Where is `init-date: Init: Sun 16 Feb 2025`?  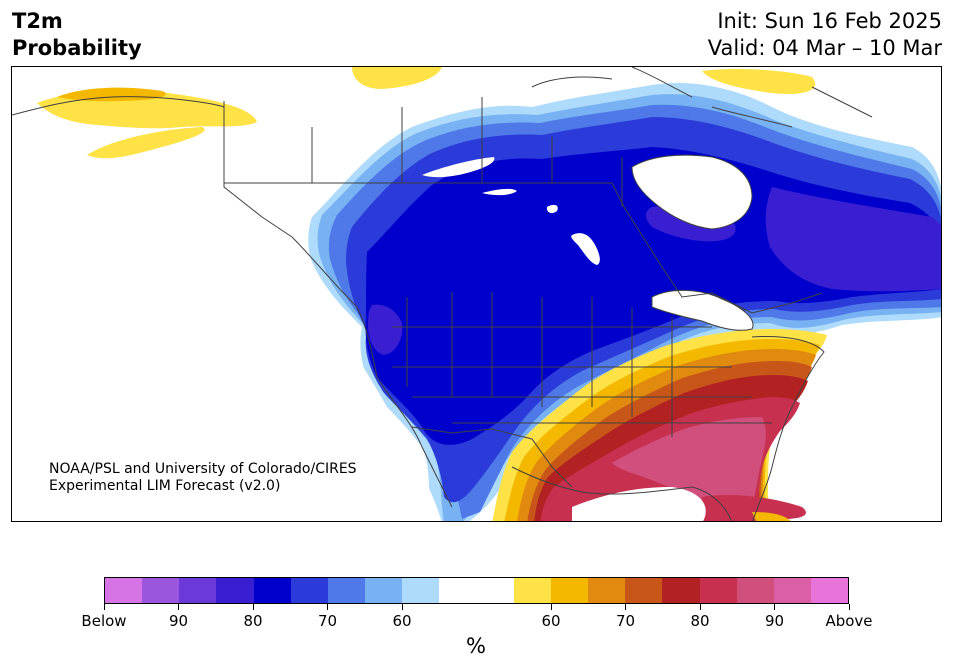
init-date: Init: Sun 16 Feb 2025 is located at coordinates (829, 21).